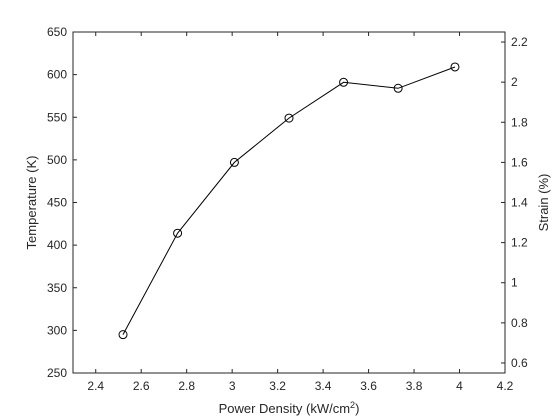  I want to click on y-right-tick-label: 2.2, so click(519, 42).